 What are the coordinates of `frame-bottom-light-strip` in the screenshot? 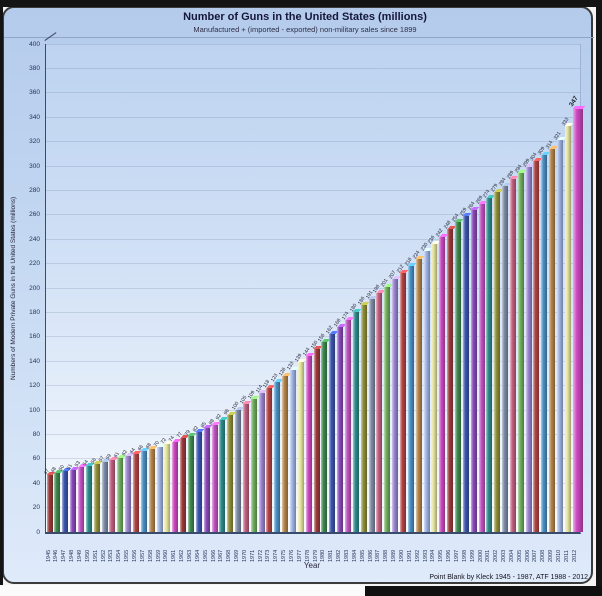 It's located at (182, 590).